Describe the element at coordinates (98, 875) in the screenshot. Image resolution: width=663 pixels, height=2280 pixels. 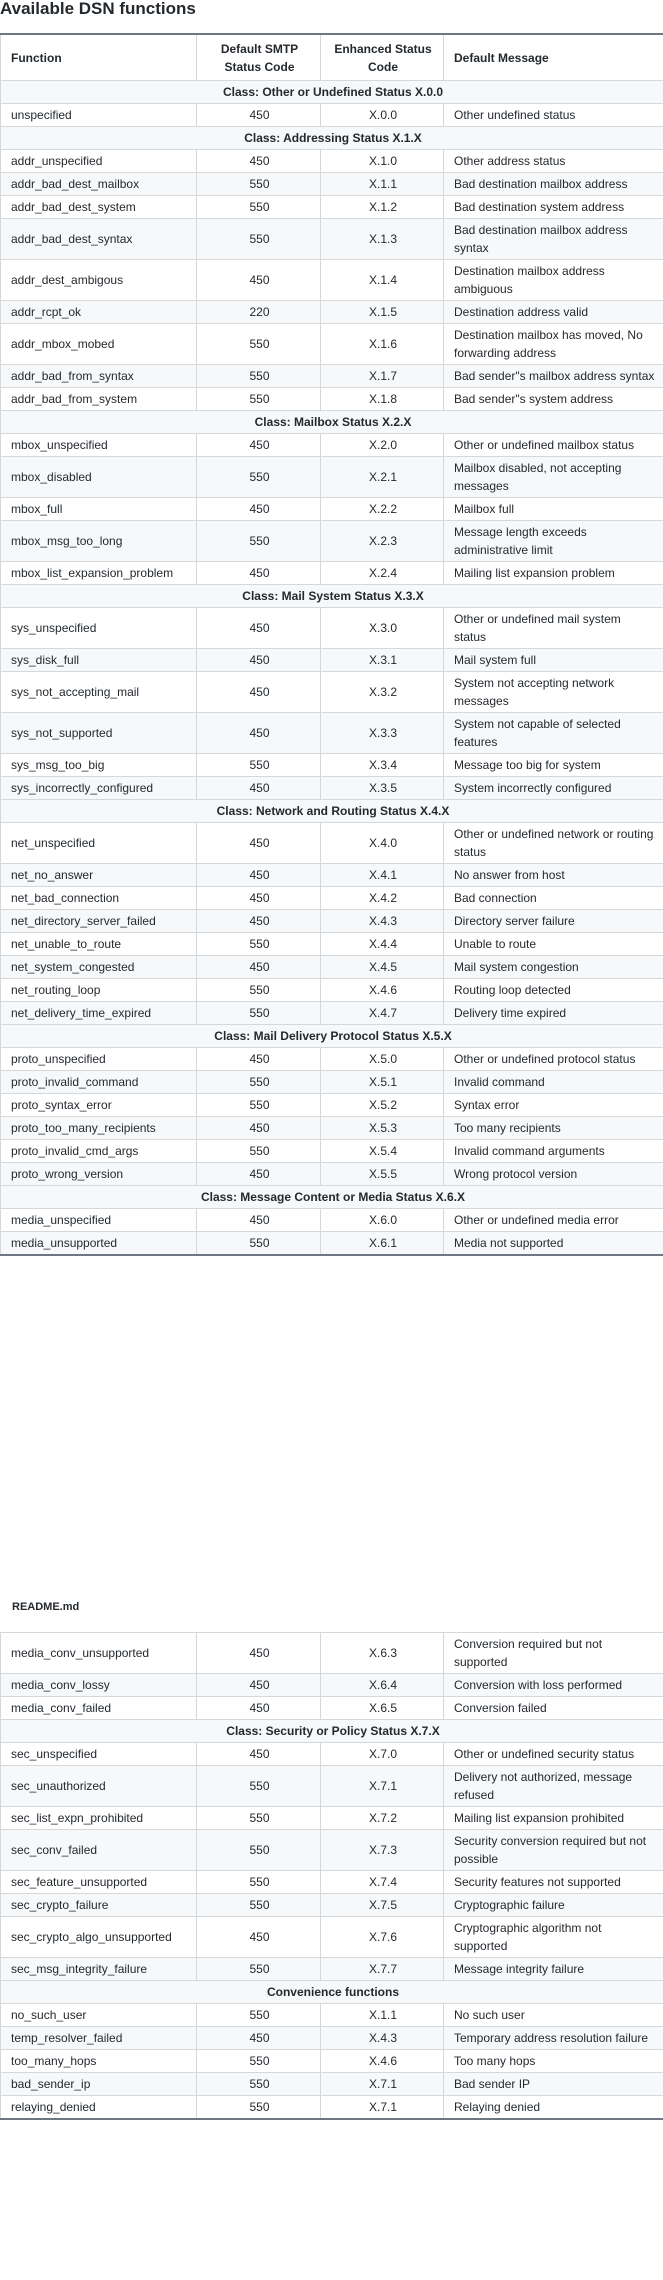
I see `function-name: net_no_answer` at that location.